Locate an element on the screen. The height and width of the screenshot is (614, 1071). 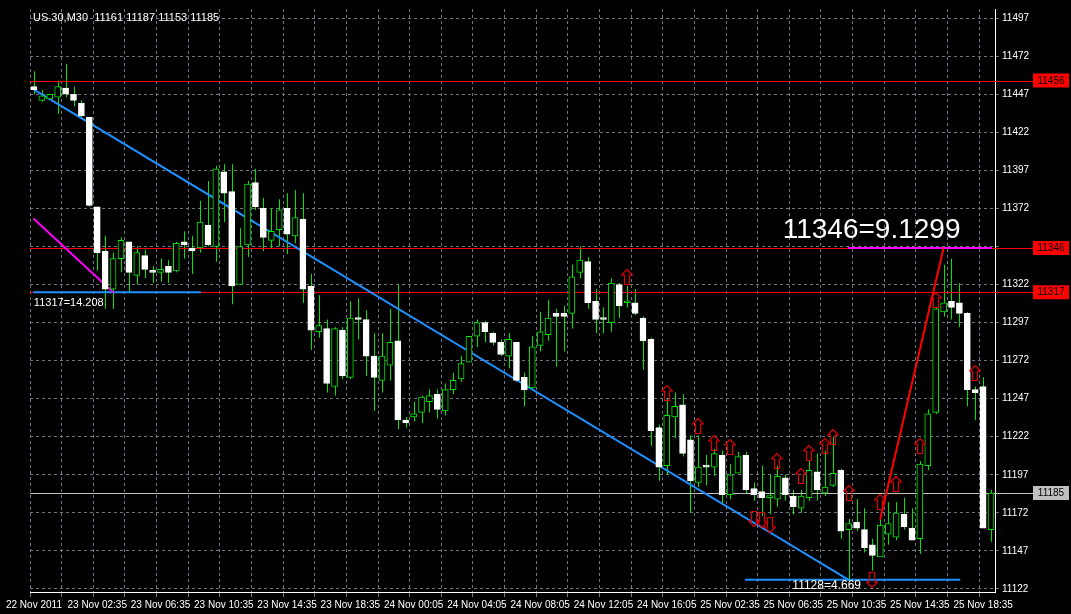
y-tick-label: 11272 is located at coordinates (1016, 360).